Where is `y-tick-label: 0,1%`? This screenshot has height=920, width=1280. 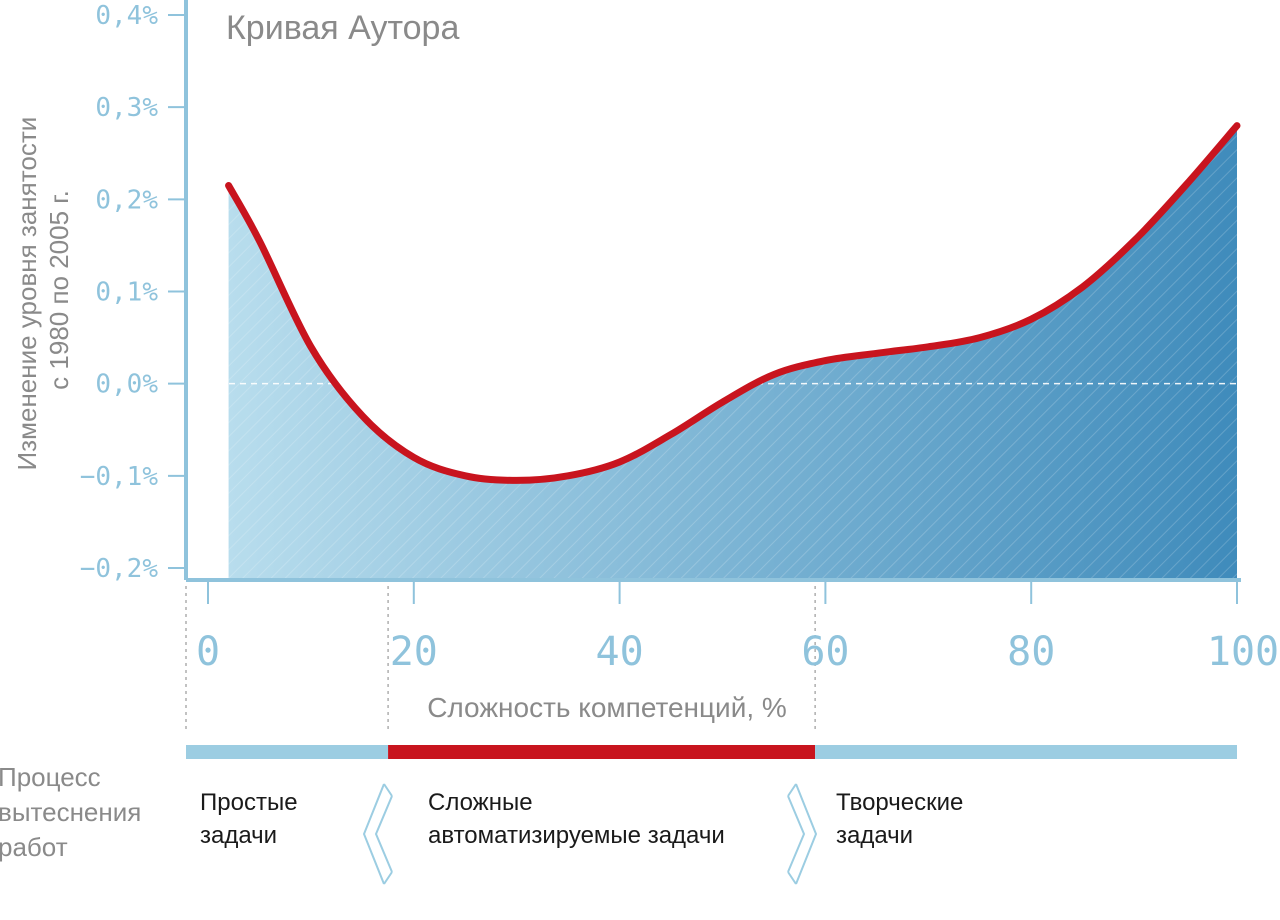
y-tick-label: 0,1% is located at coordinates (126, 293).